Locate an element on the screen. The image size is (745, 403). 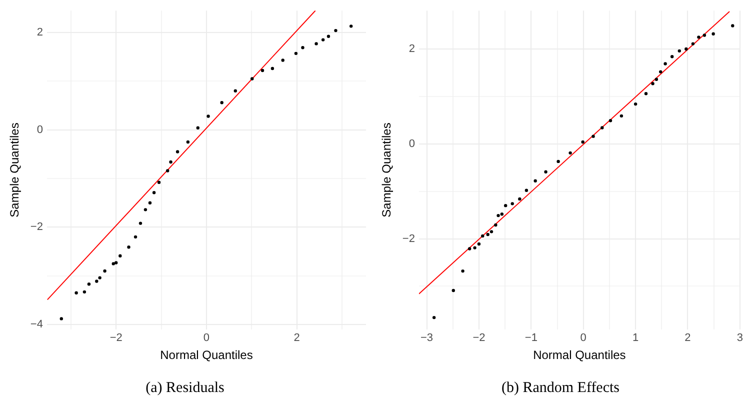
y-tick-label: −4 is located at coordinates (36, 324).